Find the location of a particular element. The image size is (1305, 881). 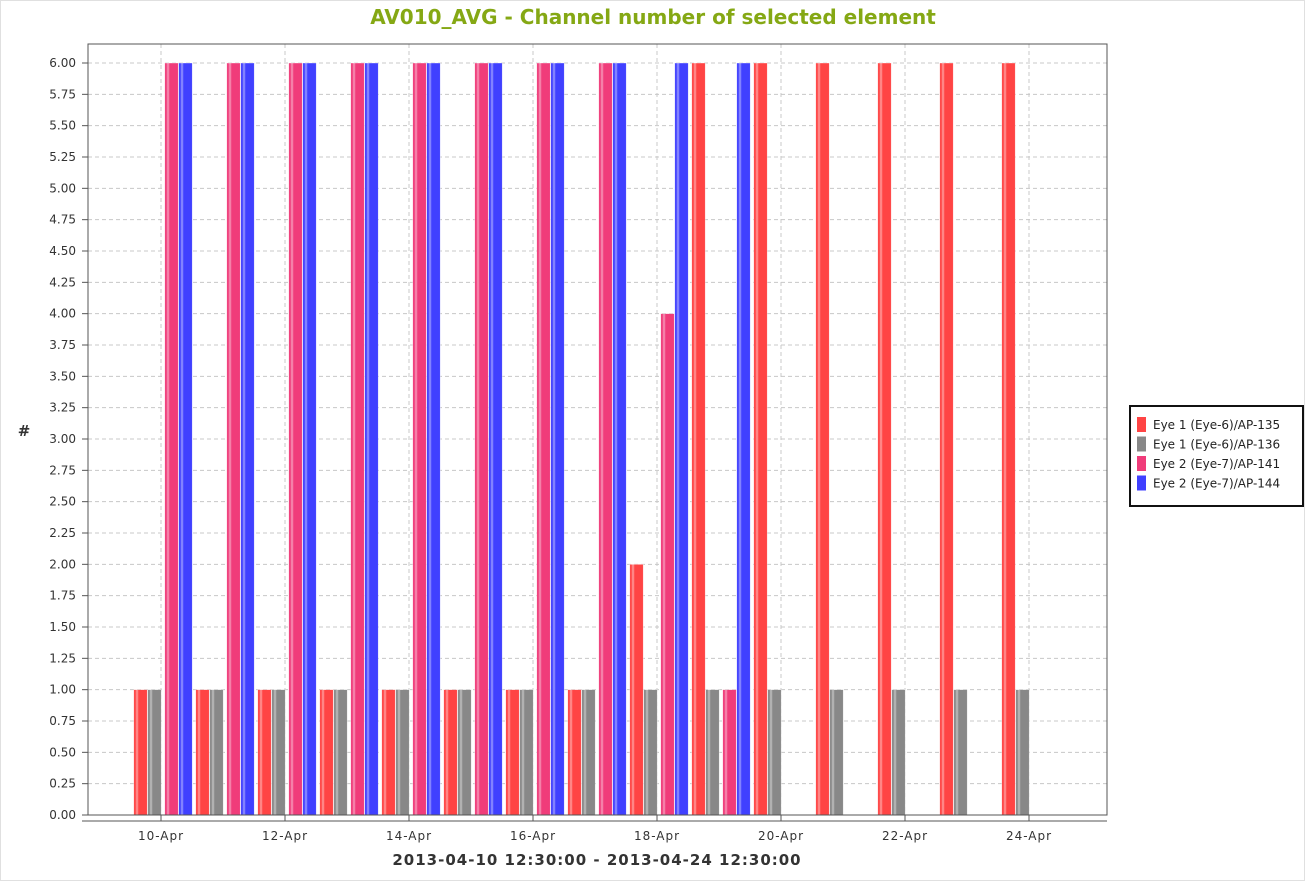

legend-label: Eye 1 (Eye-6)/AP-135 is located at coordinates (1216, 425).